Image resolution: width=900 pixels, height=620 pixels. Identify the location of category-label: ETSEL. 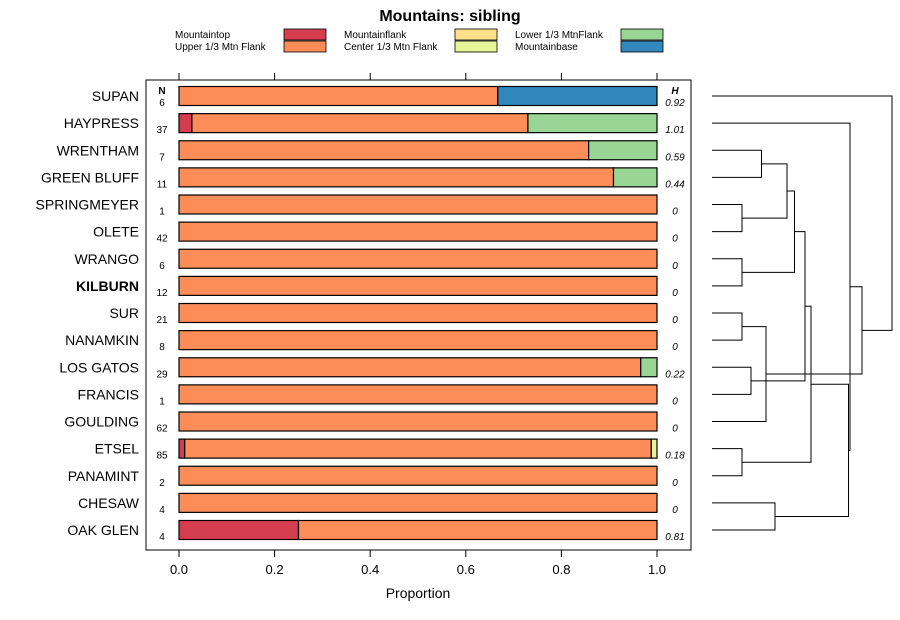
(117, 449).